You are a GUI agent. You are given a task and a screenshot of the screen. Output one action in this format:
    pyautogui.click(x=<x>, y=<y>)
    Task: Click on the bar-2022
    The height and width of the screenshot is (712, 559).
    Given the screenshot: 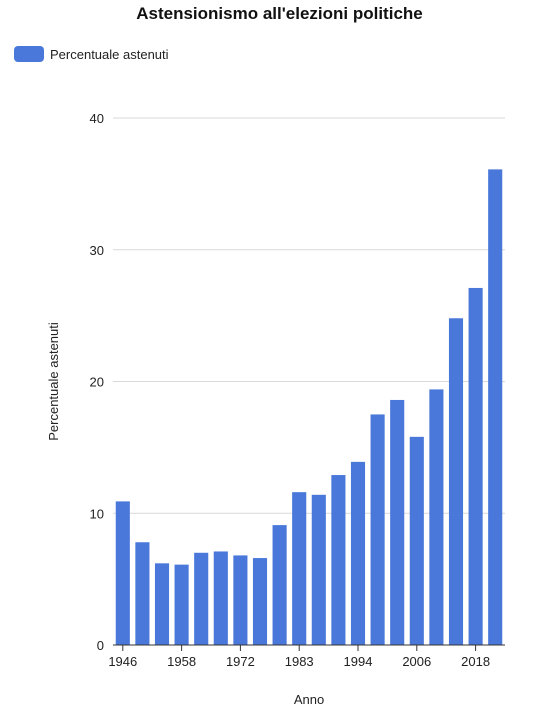 What is the action you would take?
    pyautogui.click(x=495, y=407)
    